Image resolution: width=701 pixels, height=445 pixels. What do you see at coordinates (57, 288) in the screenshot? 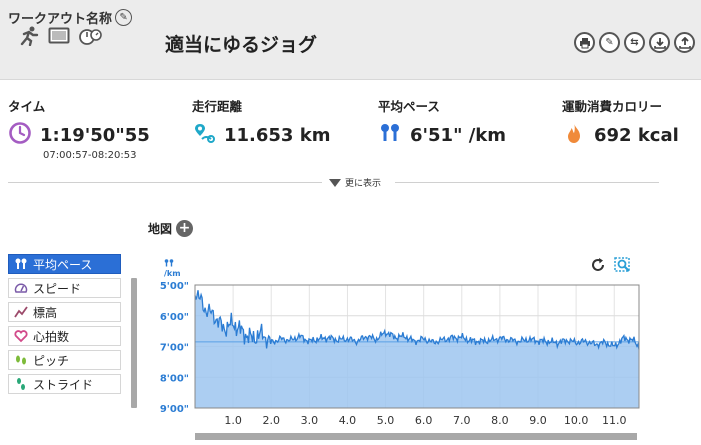
I see `metric-label: スピード` at bounding box center [57, 288].